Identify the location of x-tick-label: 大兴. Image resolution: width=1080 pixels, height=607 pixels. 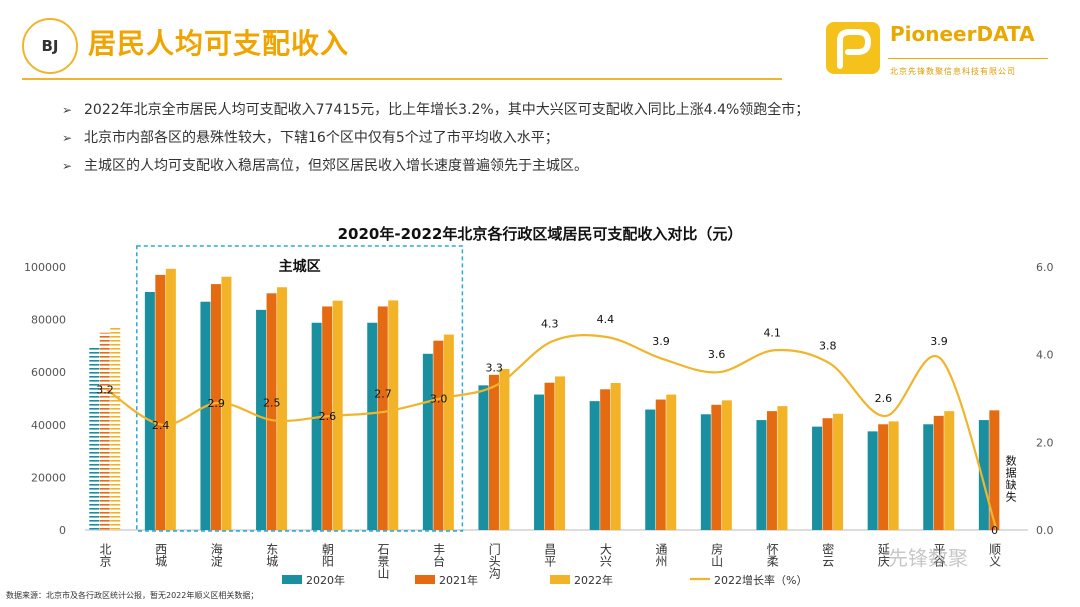
(605, 555).